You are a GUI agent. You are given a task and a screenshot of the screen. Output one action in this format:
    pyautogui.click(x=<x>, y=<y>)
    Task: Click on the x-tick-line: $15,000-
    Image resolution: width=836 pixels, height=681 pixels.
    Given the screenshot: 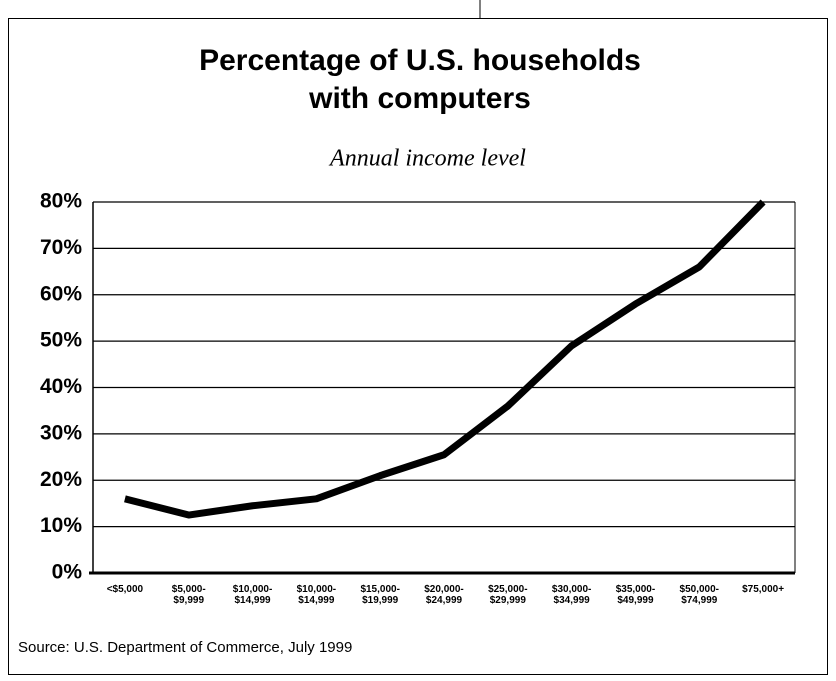 What is the action you would take?
    pyautogui.click(x=379, y=589)
    